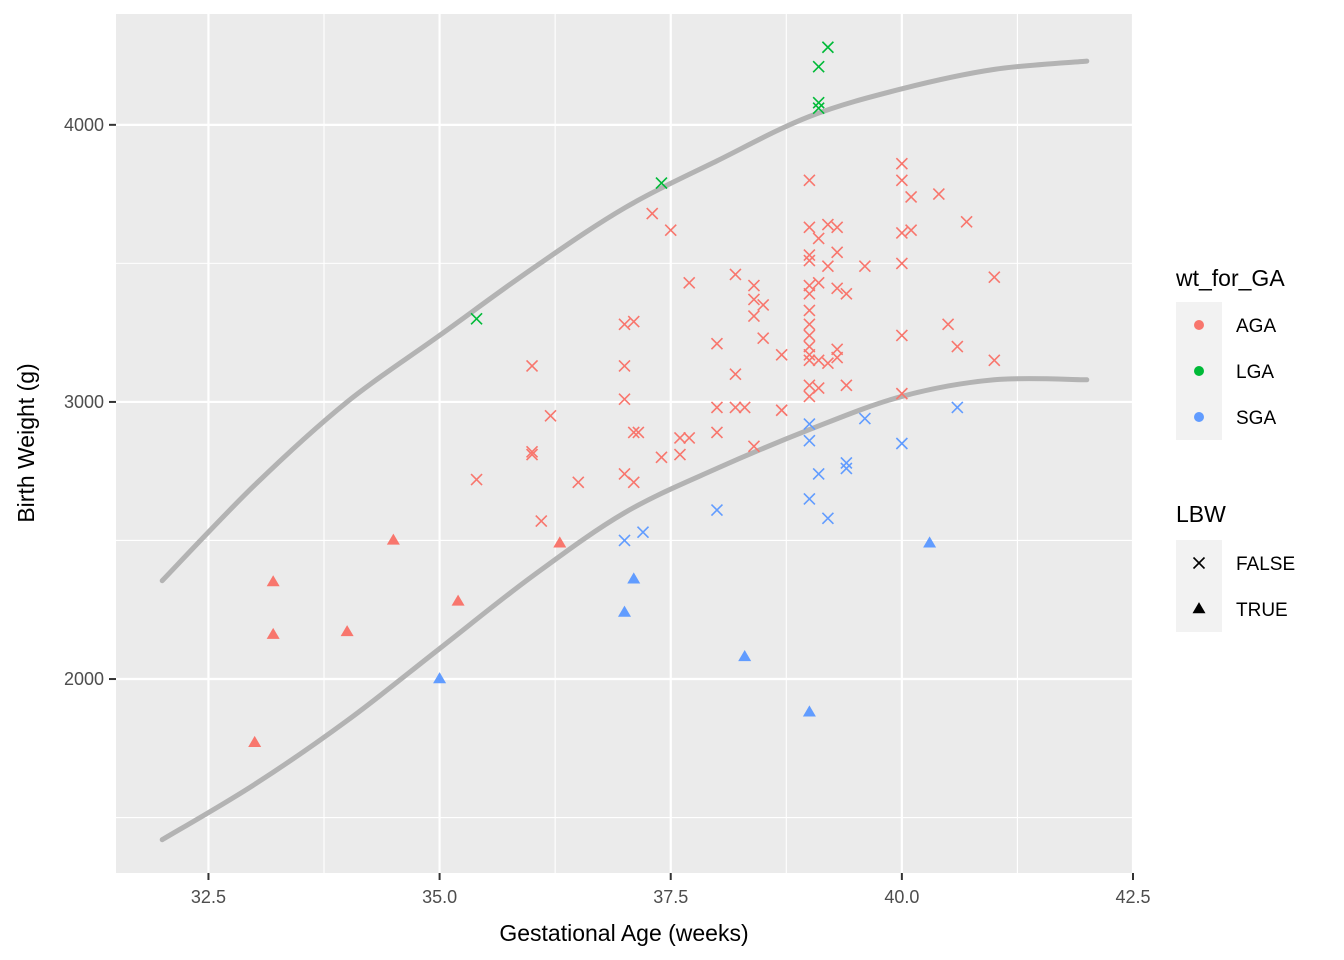  What do you see at coordinates (208, 897) in the screenshot?
I see `x-tick-label: 32.5` at bounding box center [208, 897].